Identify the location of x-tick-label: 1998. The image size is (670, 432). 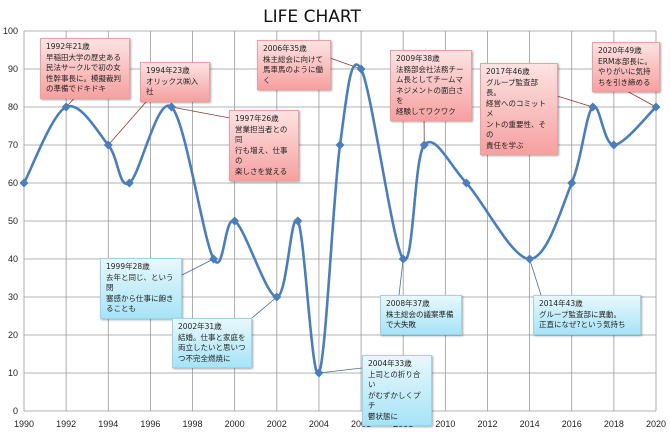
(193, 424).